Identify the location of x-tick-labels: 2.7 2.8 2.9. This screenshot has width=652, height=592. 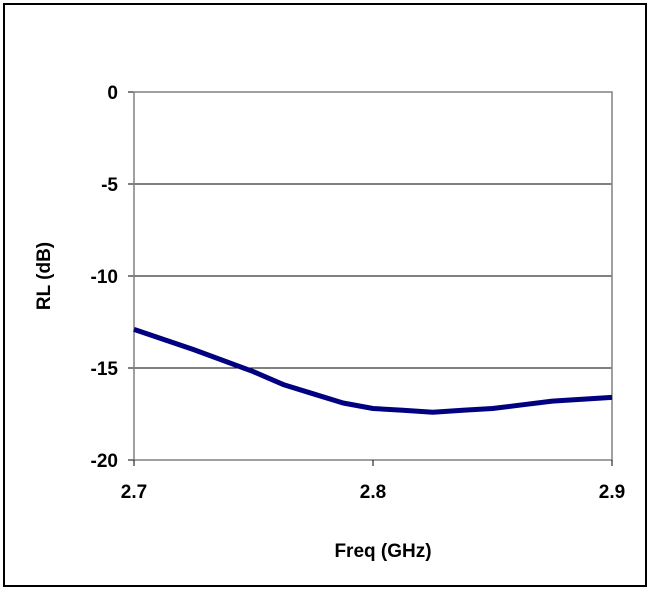
(373, 481).